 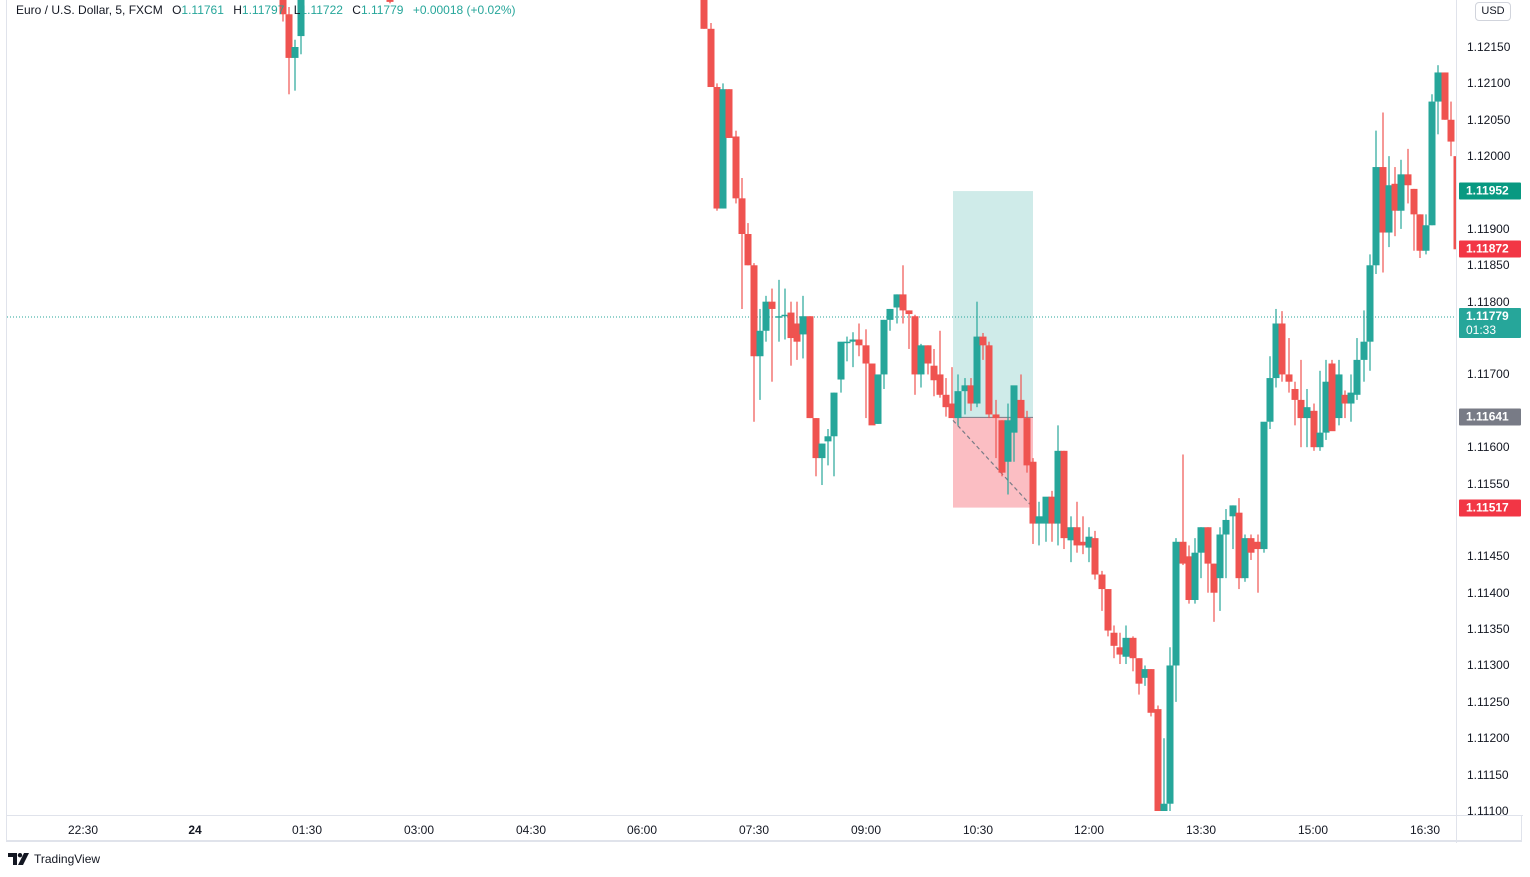 I want to click on close-label: C, so click(x=356, y=10).